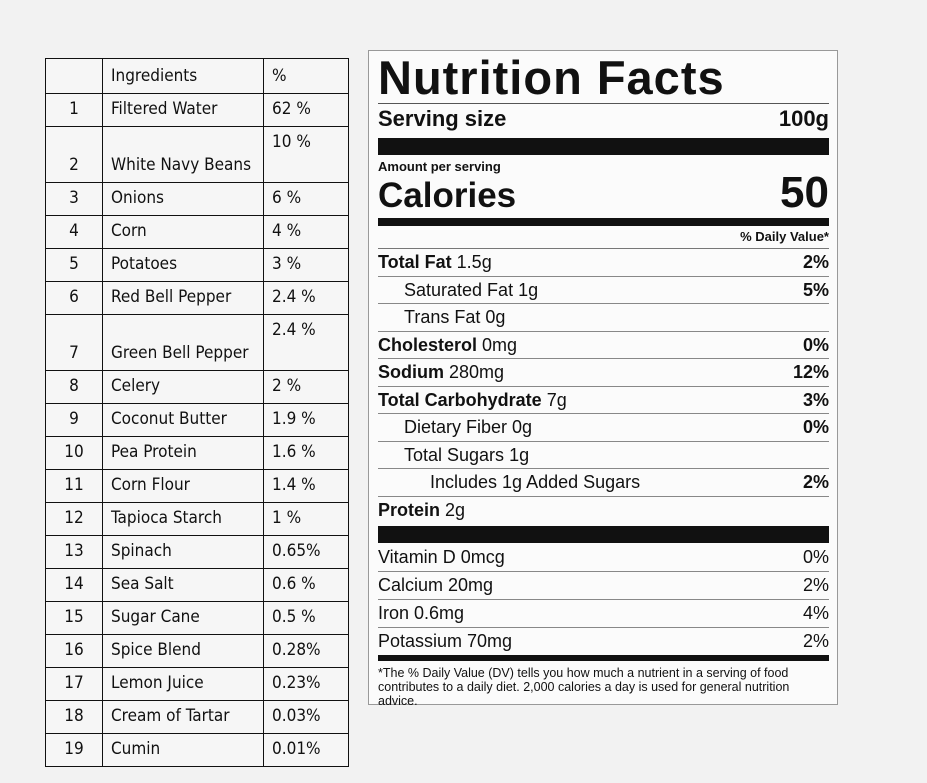 Image resolution: width=927 pixels, height=783 pixels. I want to click on ingredient-name: Red Bell Pepper, so click(183, 298).